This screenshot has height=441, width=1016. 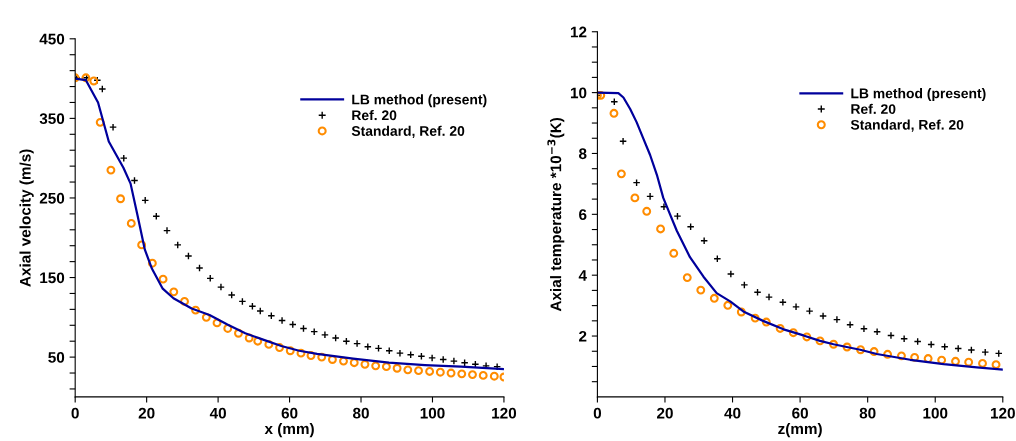 I want to click on y-axis-title: Axial temperature *10$^{−3}$(K), so click(x=556, y=214).